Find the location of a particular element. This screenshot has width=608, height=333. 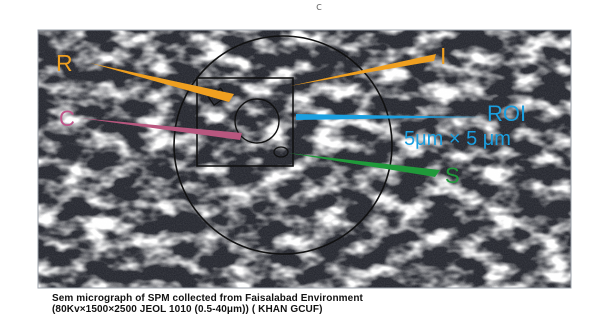

spherical-particle is located at coordinates (281, 152).